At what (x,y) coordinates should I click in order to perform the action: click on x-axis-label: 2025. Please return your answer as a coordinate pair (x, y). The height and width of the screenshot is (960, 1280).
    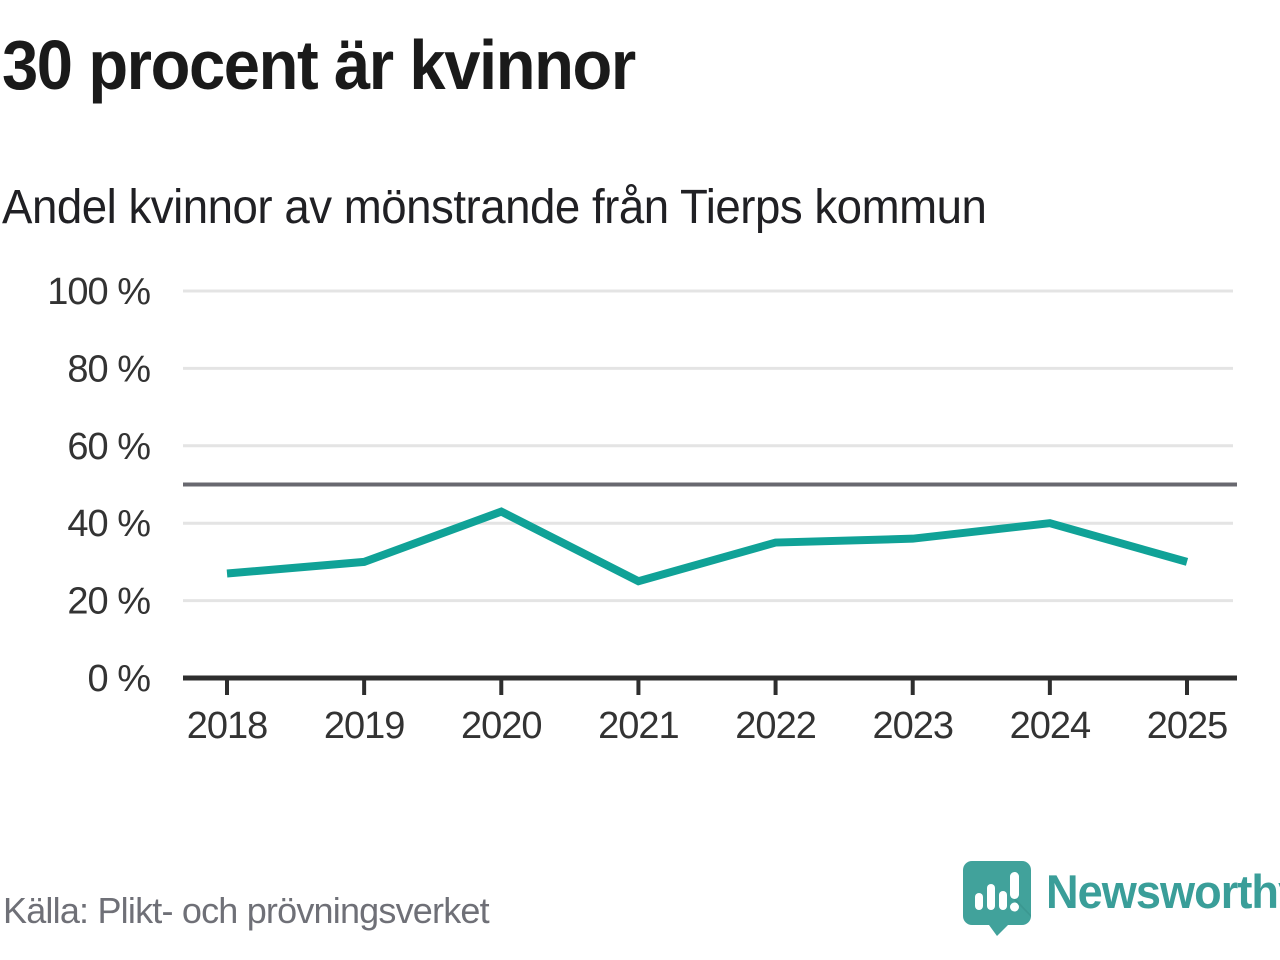
    Looking at the image, I should click on (1187, 726).